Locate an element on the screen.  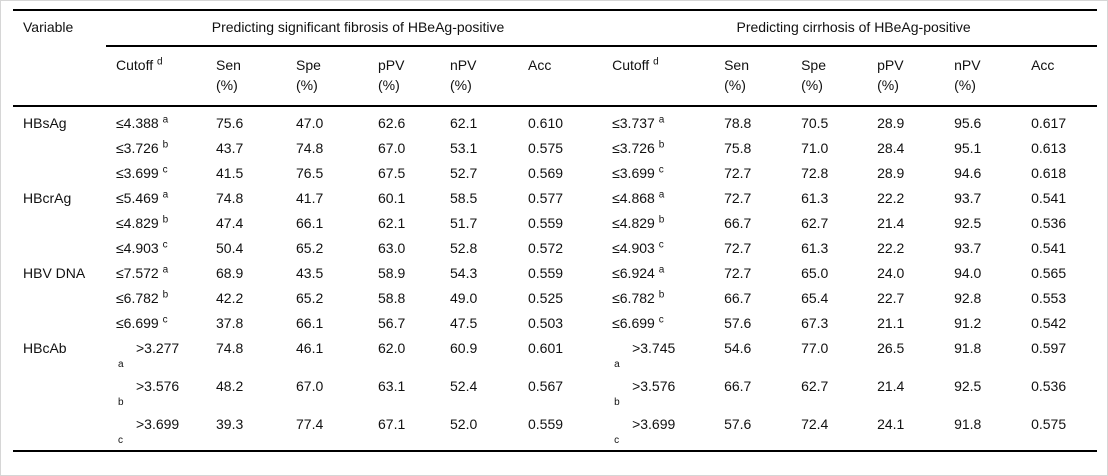
cutoff-label: Cutoff is located at coordinates (631, 65).